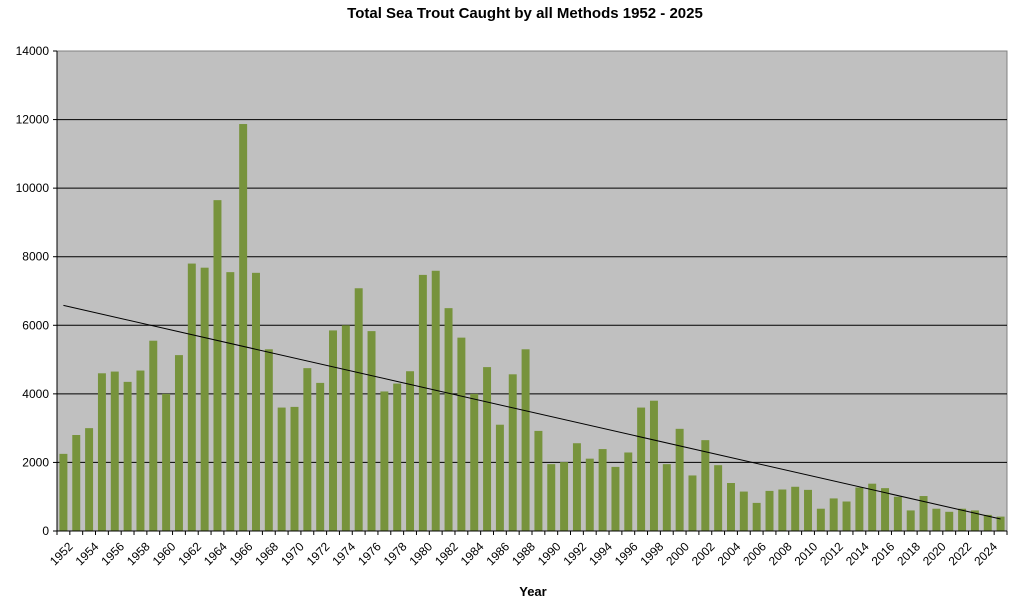 The width and height of the screenshot is (1024, 602). What do you see at coordinates (422, 402) in the screenshot?
I see `bar-1980` at bounding box center [422, 402].